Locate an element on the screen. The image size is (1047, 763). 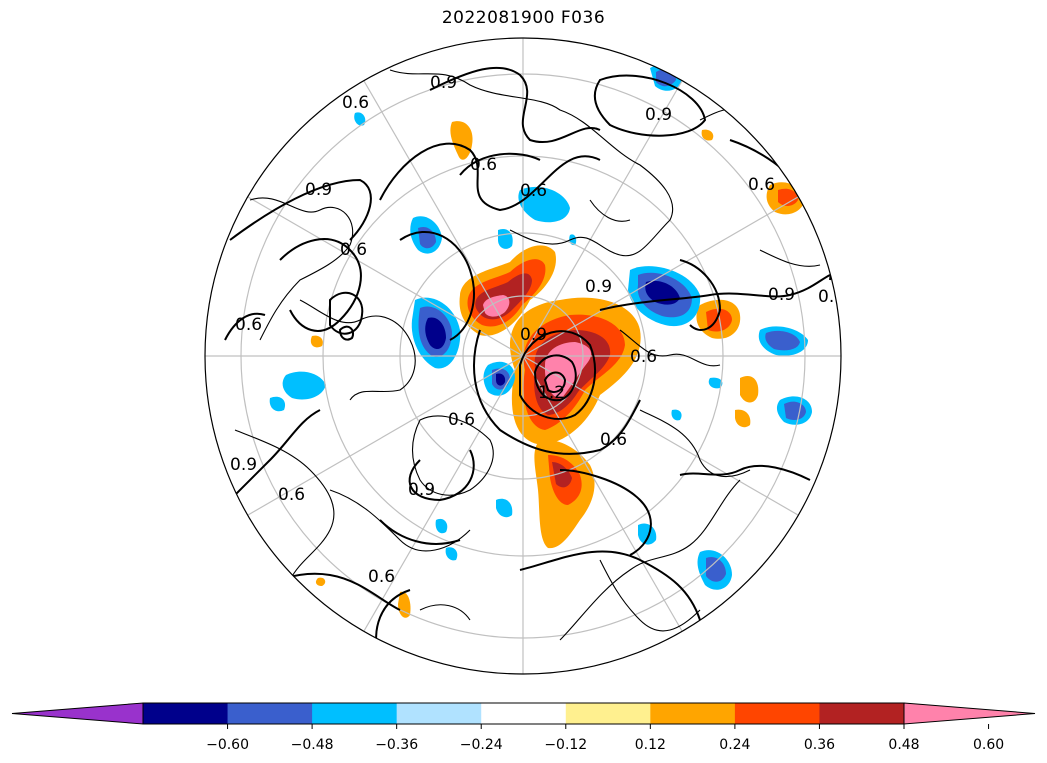
colorbar-tick-label: −0.36 is located at coordinates (396, 745).